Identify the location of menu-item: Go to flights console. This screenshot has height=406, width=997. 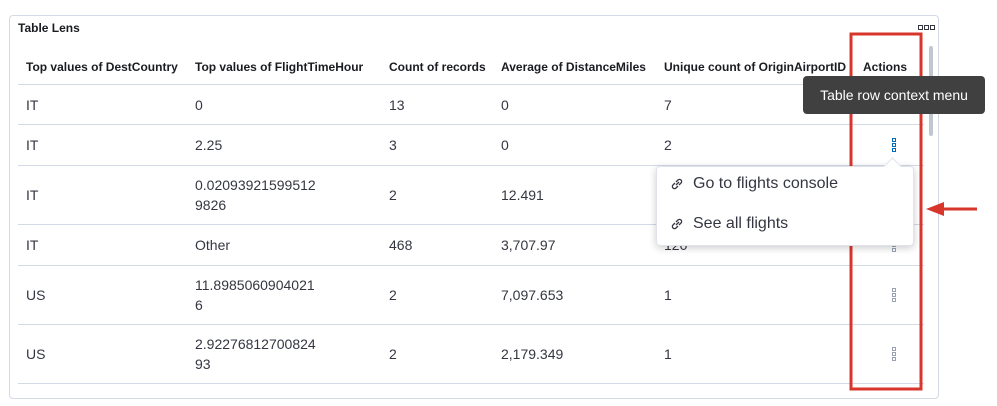
(753, 184).